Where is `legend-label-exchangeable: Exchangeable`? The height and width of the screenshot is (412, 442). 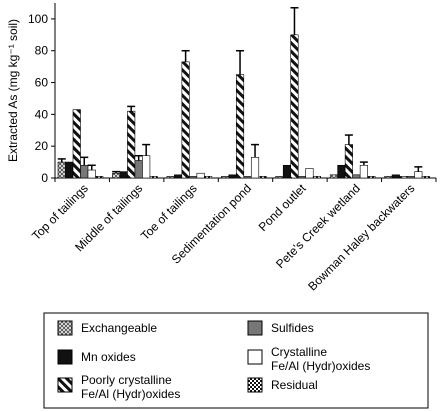 legend-label-exchangeable: Exchangeable is located at coordinates (119, 328).